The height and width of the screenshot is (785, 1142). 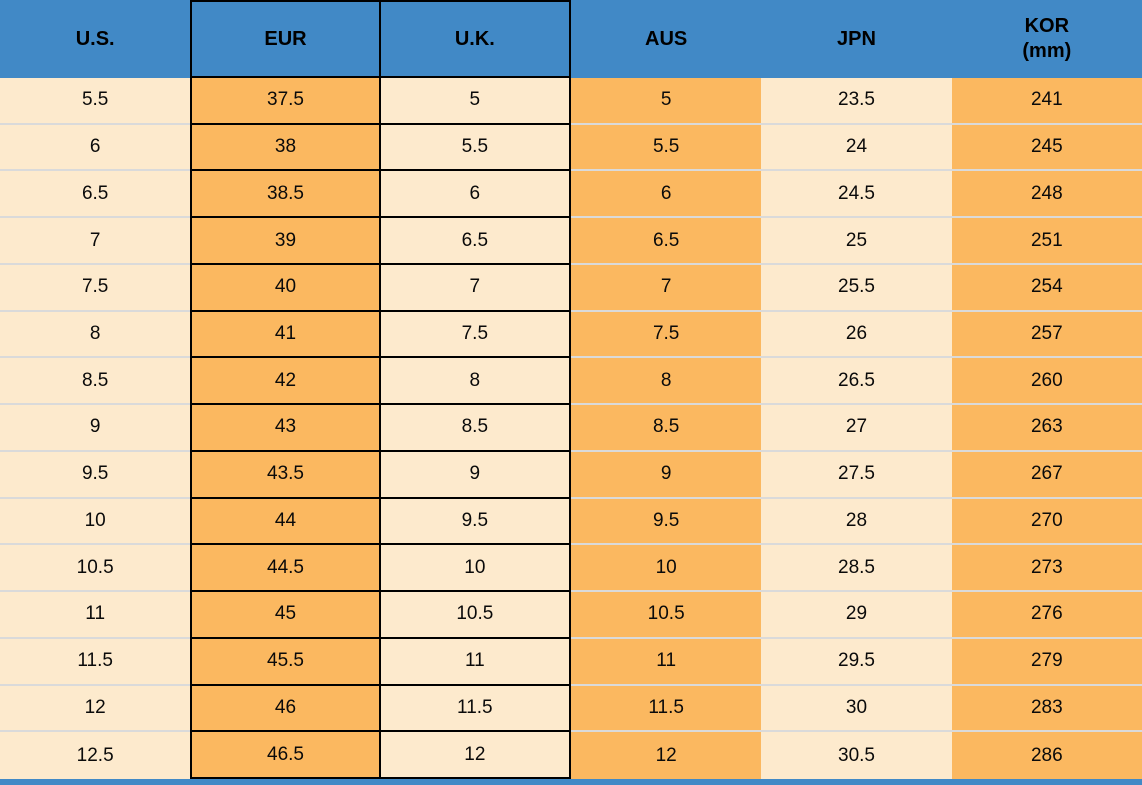 What do you see at coordinates (285, 382) in the screenshot?
I see `table-cell: 42` at bounding box center [285, 382].